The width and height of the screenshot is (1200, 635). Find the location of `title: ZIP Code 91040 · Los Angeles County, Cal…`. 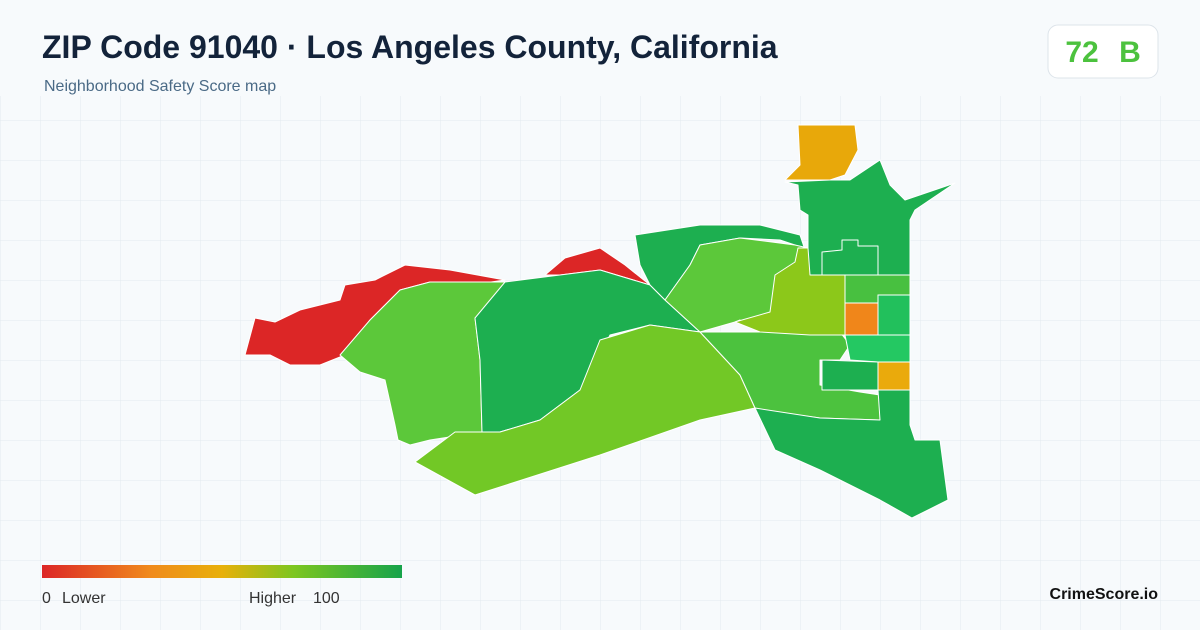

title: ZIP Code 91040 · Los Angeles County, Cal… is located at coordinates (410, 47).